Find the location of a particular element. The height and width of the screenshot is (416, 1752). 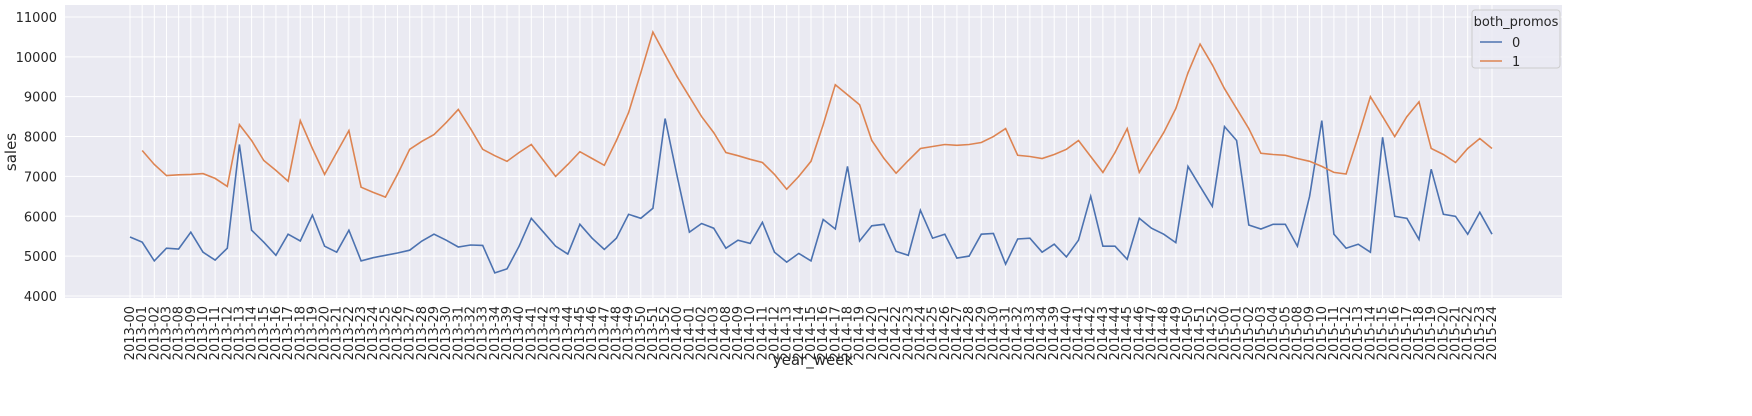

x-tick-label: 2014-29 is located at coordinates (981, 333).